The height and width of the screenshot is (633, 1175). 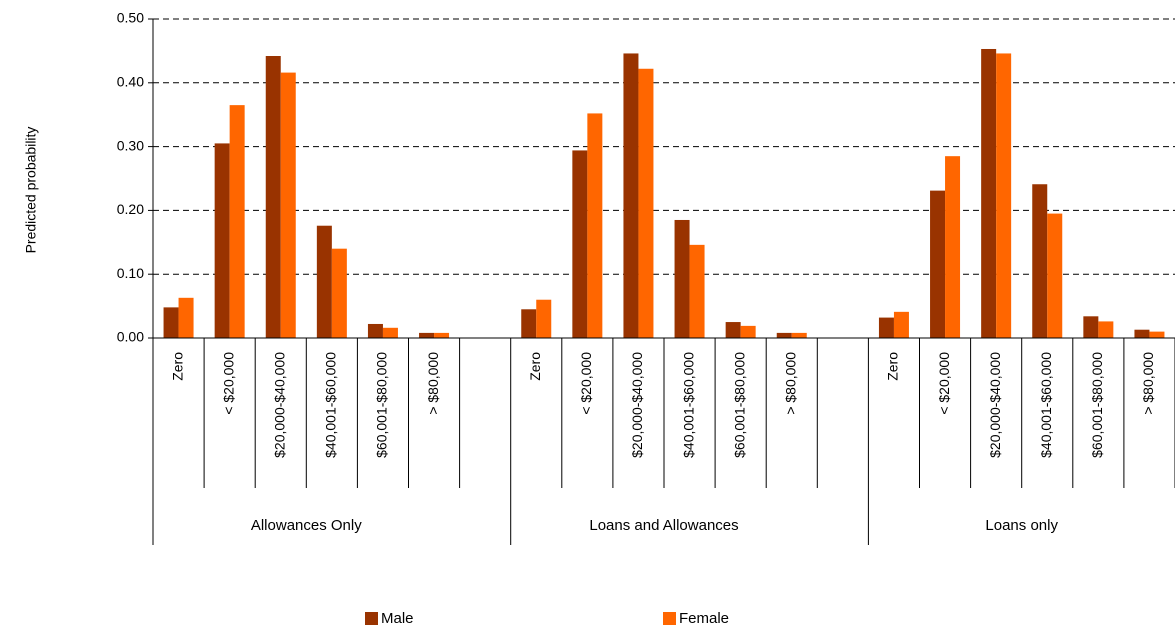 I want to click on y-tick-label: 0.20, so click(x=130, y=209).